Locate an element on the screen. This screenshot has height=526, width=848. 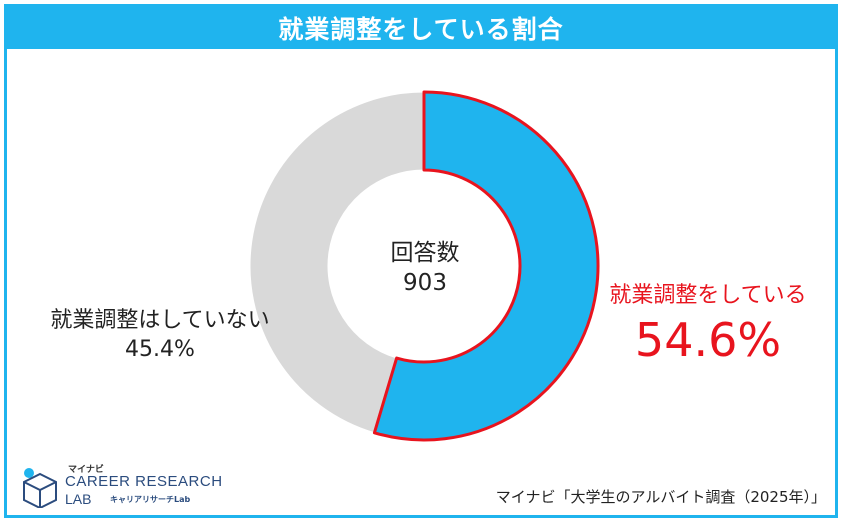
center-label-title: 回答数 is located at coordinates (425, 253).